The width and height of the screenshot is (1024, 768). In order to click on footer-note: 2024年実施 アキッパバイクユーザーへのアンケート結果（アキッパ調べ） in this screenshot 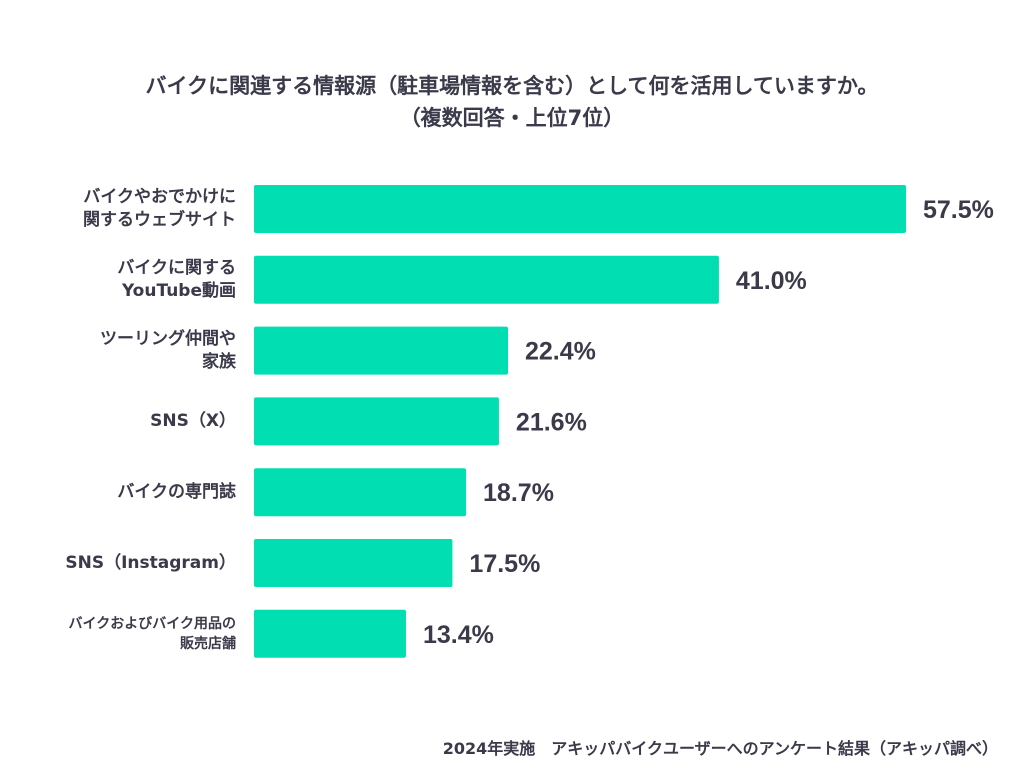, I will do `click(720, 748)`.